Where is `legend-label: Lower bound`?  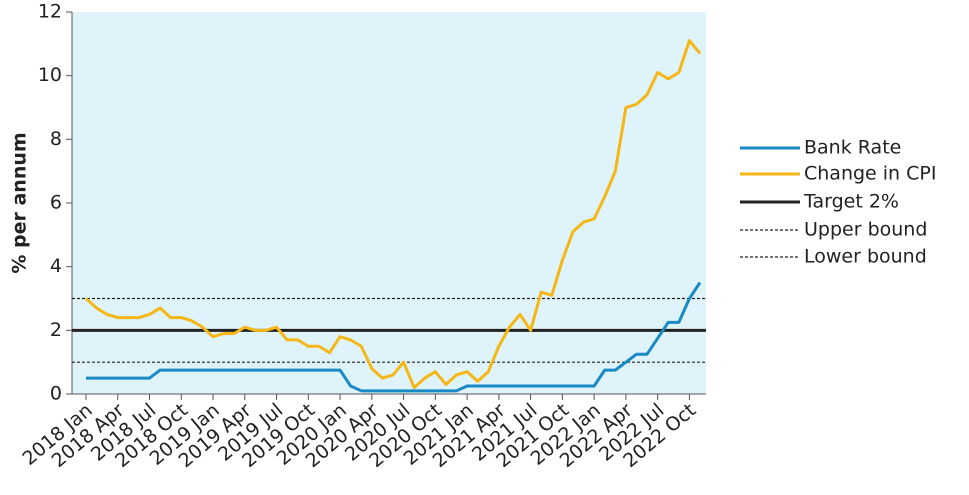
legend-label: Lower bound is located at coordinates (865, 257).